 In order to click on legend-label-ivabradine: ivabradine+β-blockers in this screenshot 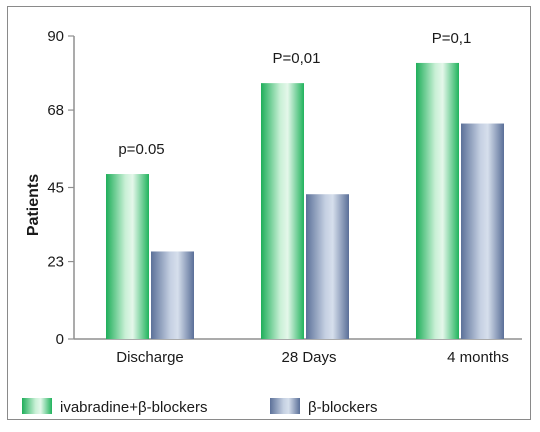, I will do `click(133, 407)`.